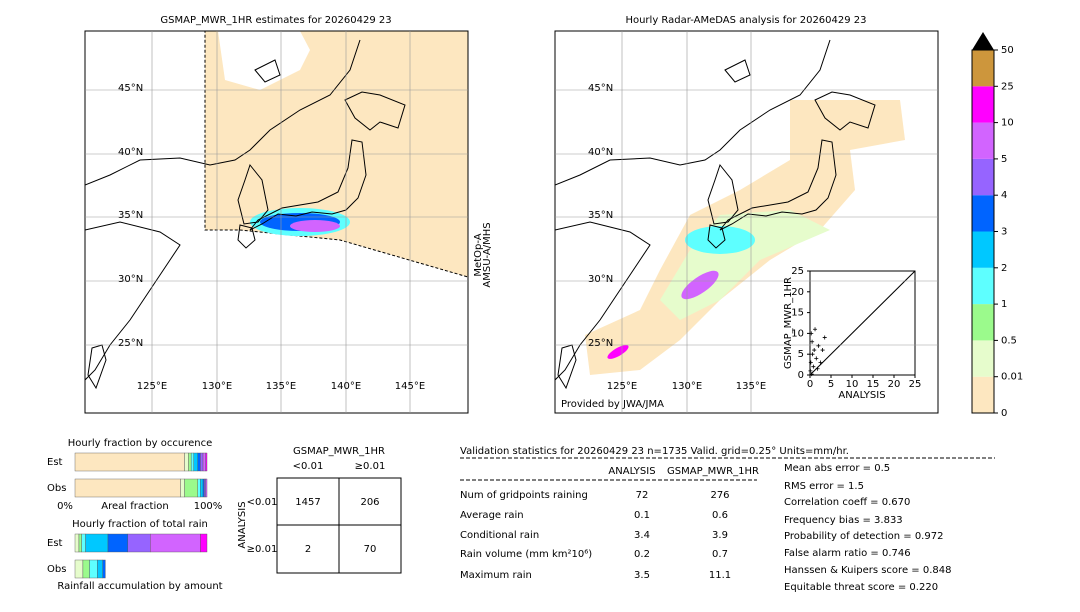 Image resolution: width=1080 pixels, height=612 pixels. What do you see at coordinates (262, 549) in the screenshot?
I see `row-label: ≥0.01` at bounding box center [262, 549].